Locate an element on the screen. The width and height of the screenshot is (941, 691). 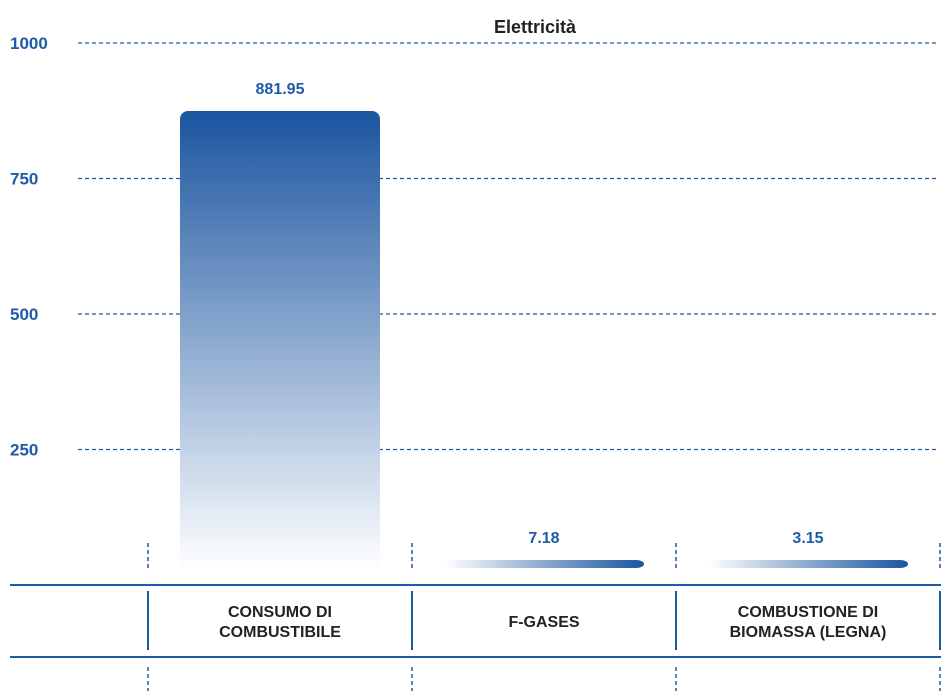
bar-value-label-0: 881.95 is located at coordinates (280, 89).